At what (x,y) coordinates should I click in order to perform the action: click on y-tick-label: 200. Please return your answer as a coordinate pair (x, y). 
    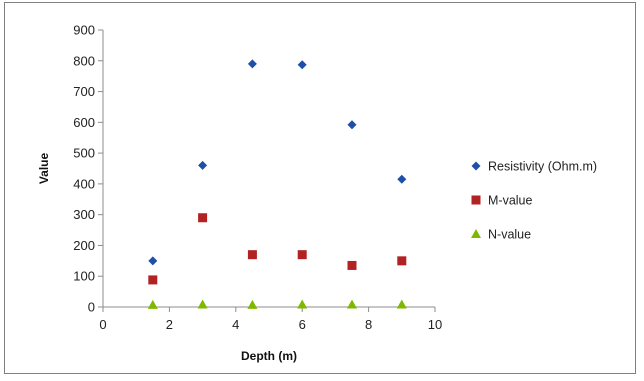
    Looking at the image, I should click on (84, 245).